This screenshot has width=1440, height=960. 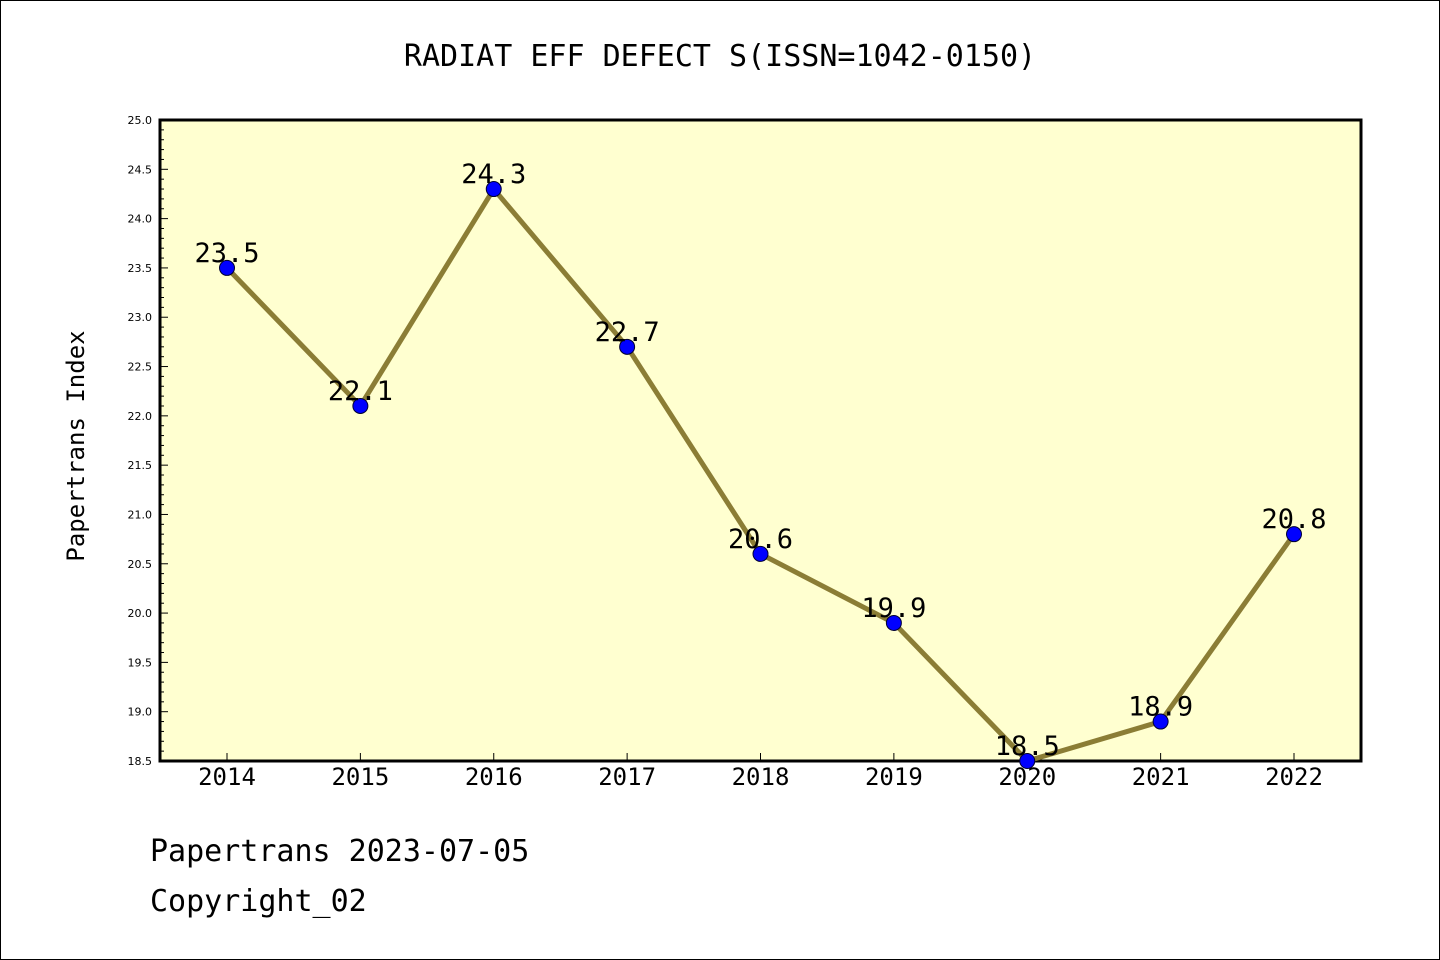 What do you see at coordinates (140, 564) in the screenshot?
I see `y-tick-label: 20.5` at bounding box center [140, 564].